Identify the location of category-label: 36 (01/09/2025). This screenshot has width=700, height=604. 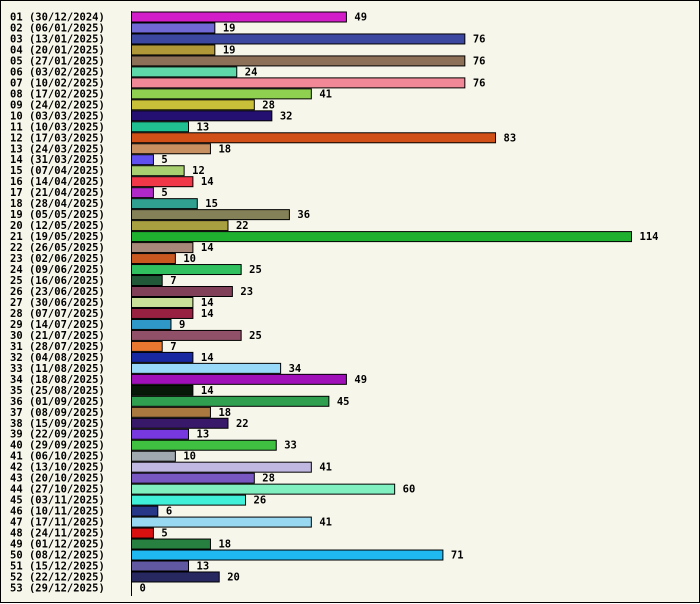
(57, 402).